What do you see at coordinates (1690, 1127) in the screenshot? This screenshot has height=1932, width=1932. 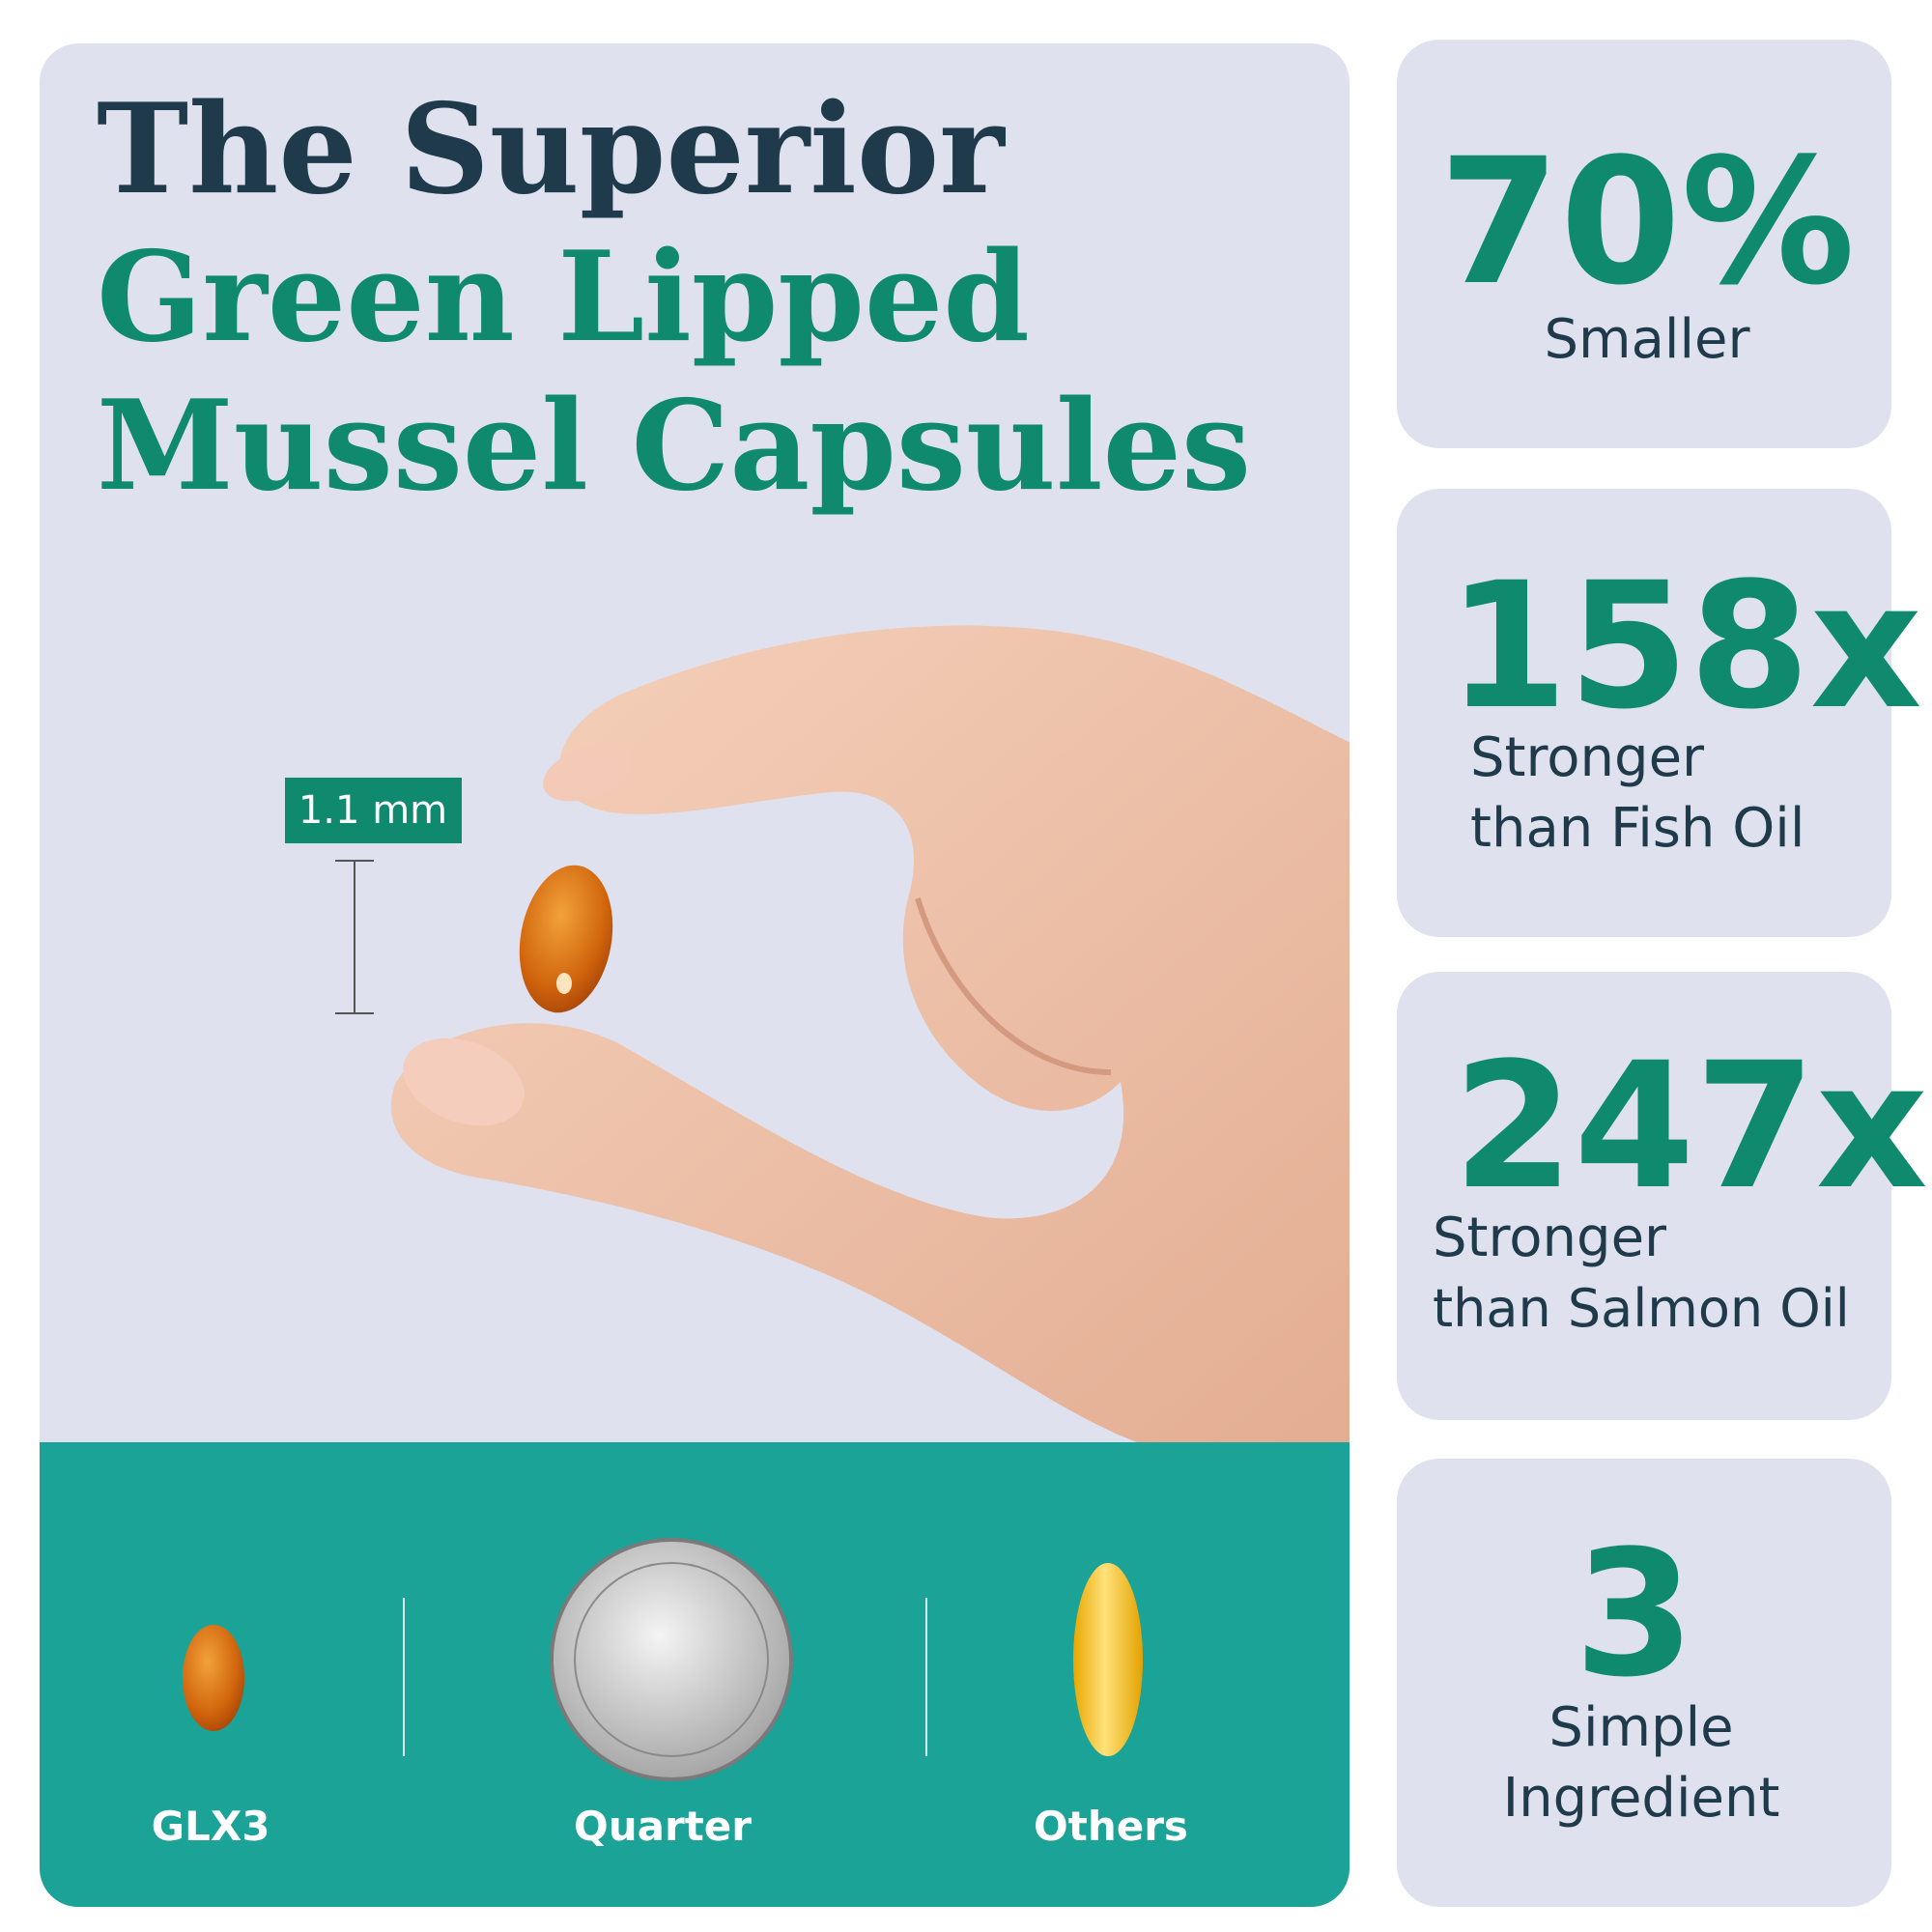 I see `stat-value: 247x` at bounding box center [1690, 1127].